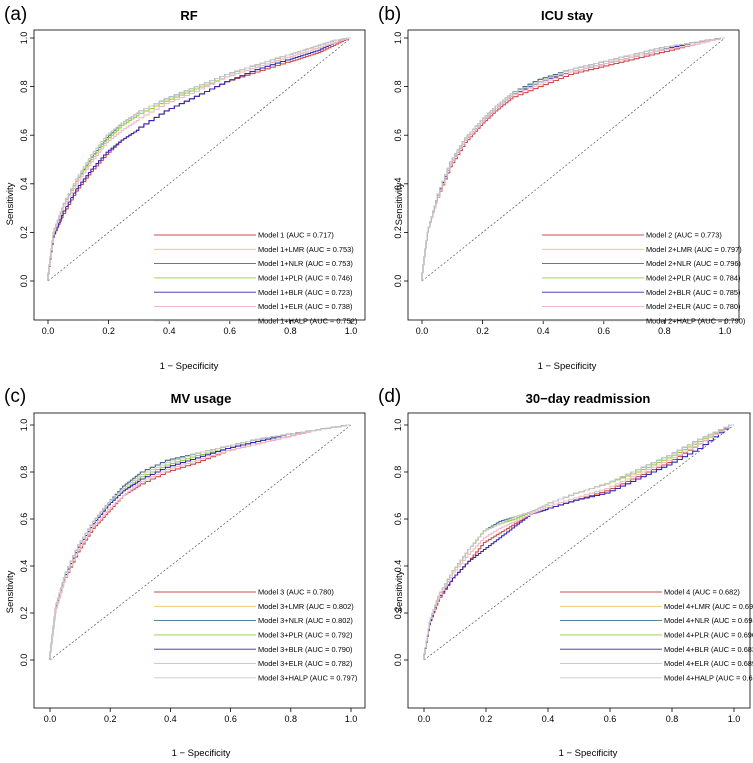 This screenshot has height=763, width=753. I want to click on legend-label: Model 1+HALP (AUC = 0.752), so click(307, 320).